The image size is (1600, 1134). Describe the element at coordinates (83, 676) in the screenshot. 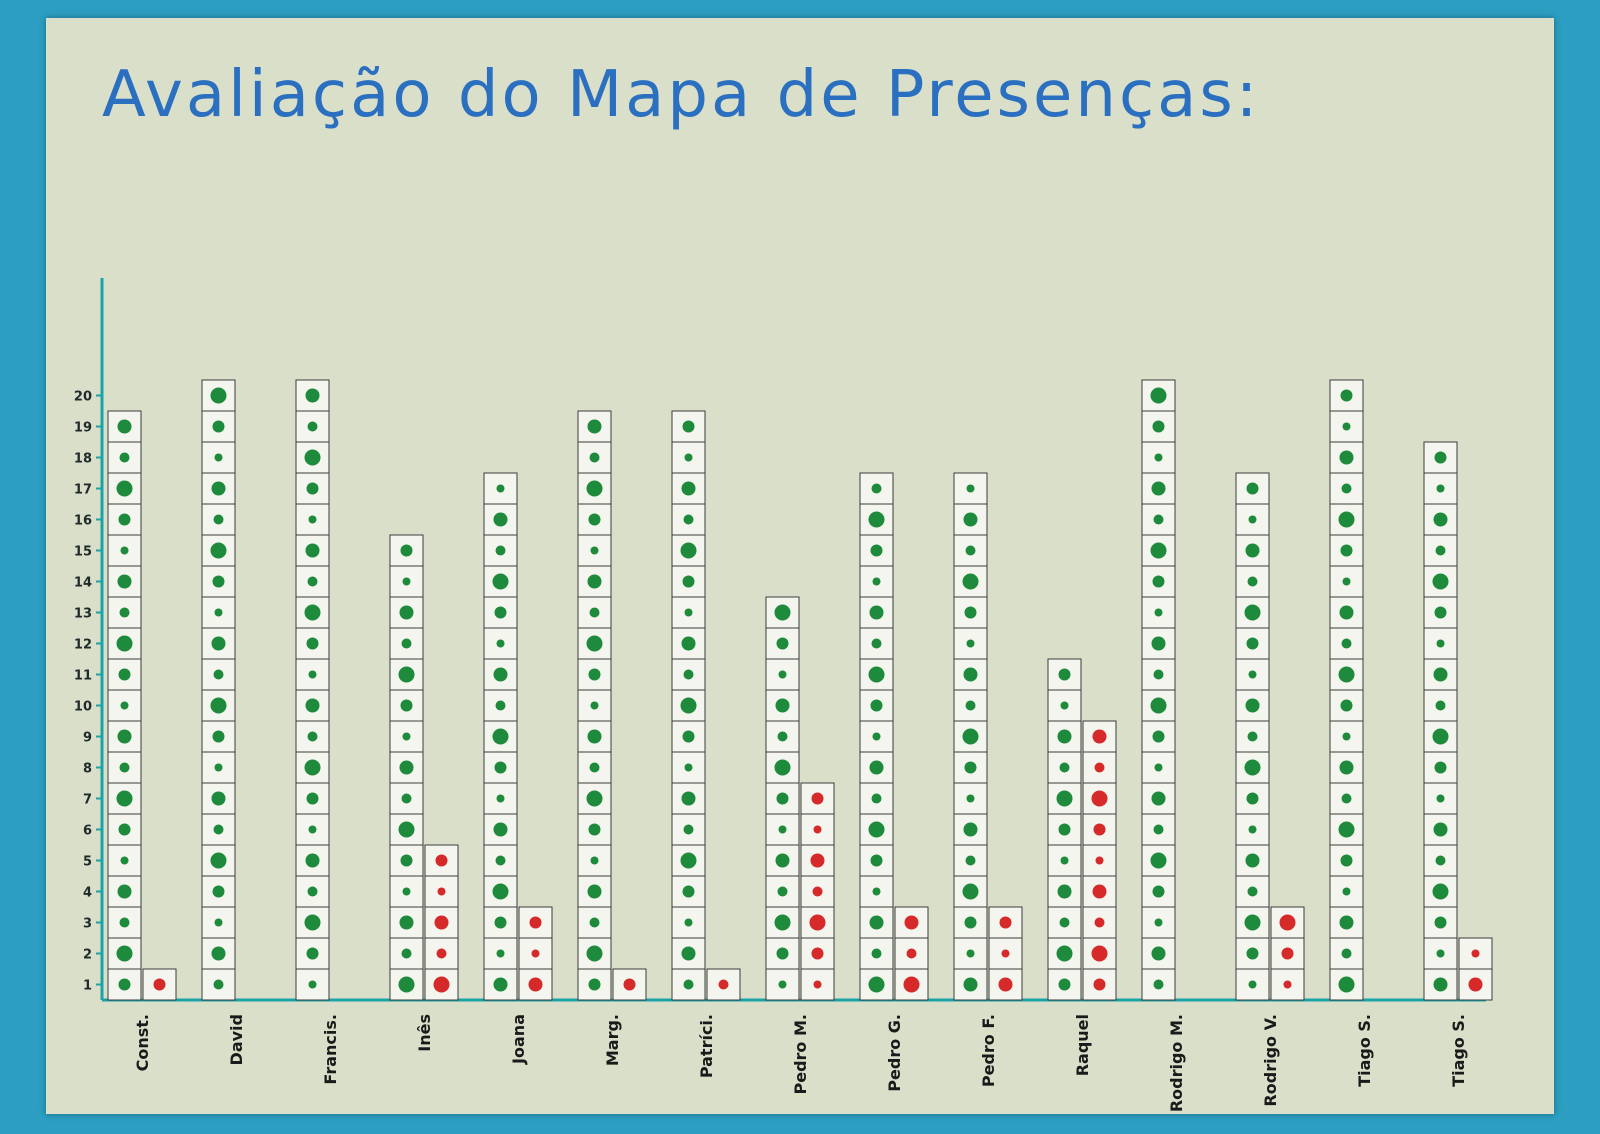

I see `y-tick-label: 11` at that location.